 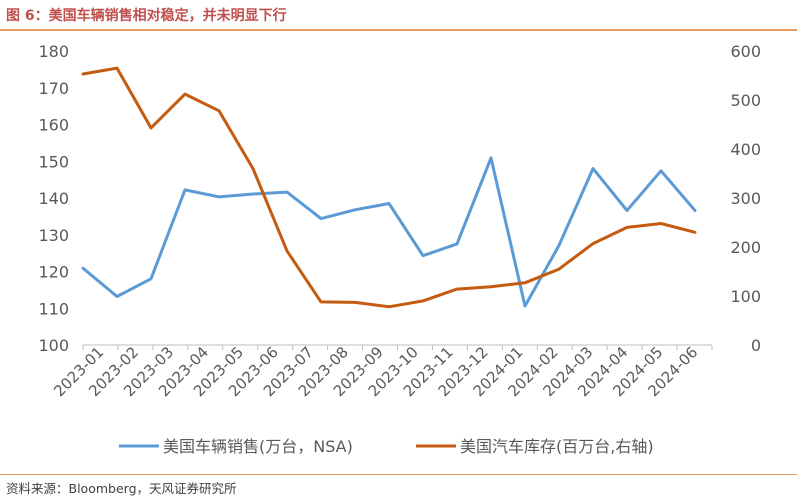 I want to click on y-left-tick-label: 150, so click(x=53, y=161).